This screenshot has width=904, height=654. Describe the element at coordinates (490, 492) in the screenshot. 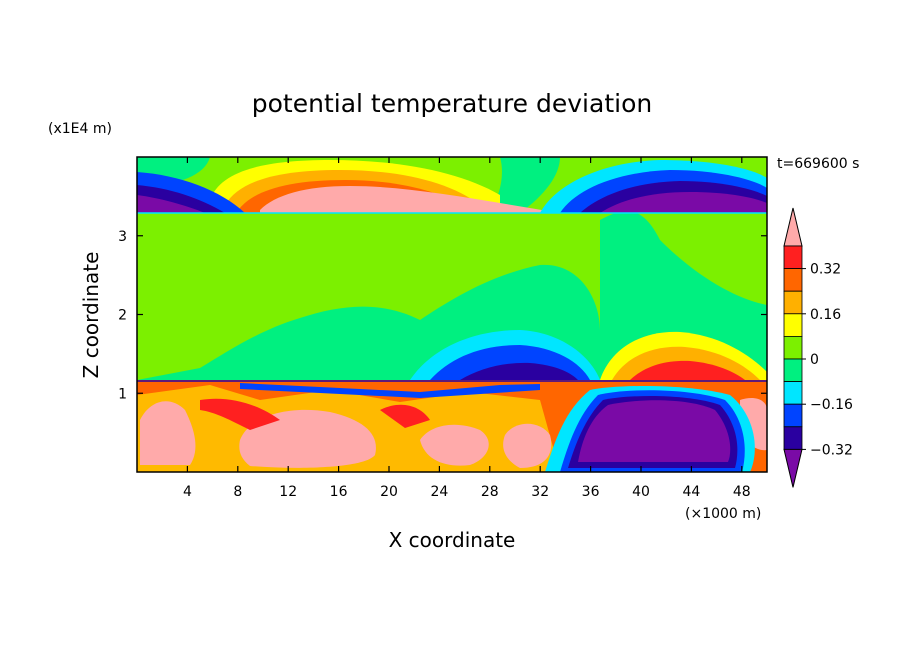

I see `x-tick-label: 28` at that location.